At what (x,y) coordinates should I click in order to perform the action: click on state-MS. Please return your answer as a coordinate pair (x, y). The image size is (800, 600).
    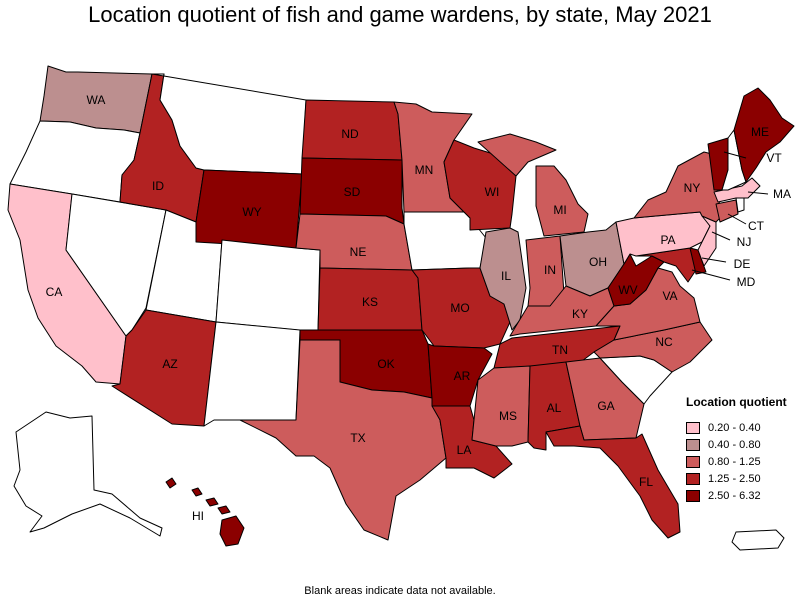
    Looking at the image, I should click on (501, 406).